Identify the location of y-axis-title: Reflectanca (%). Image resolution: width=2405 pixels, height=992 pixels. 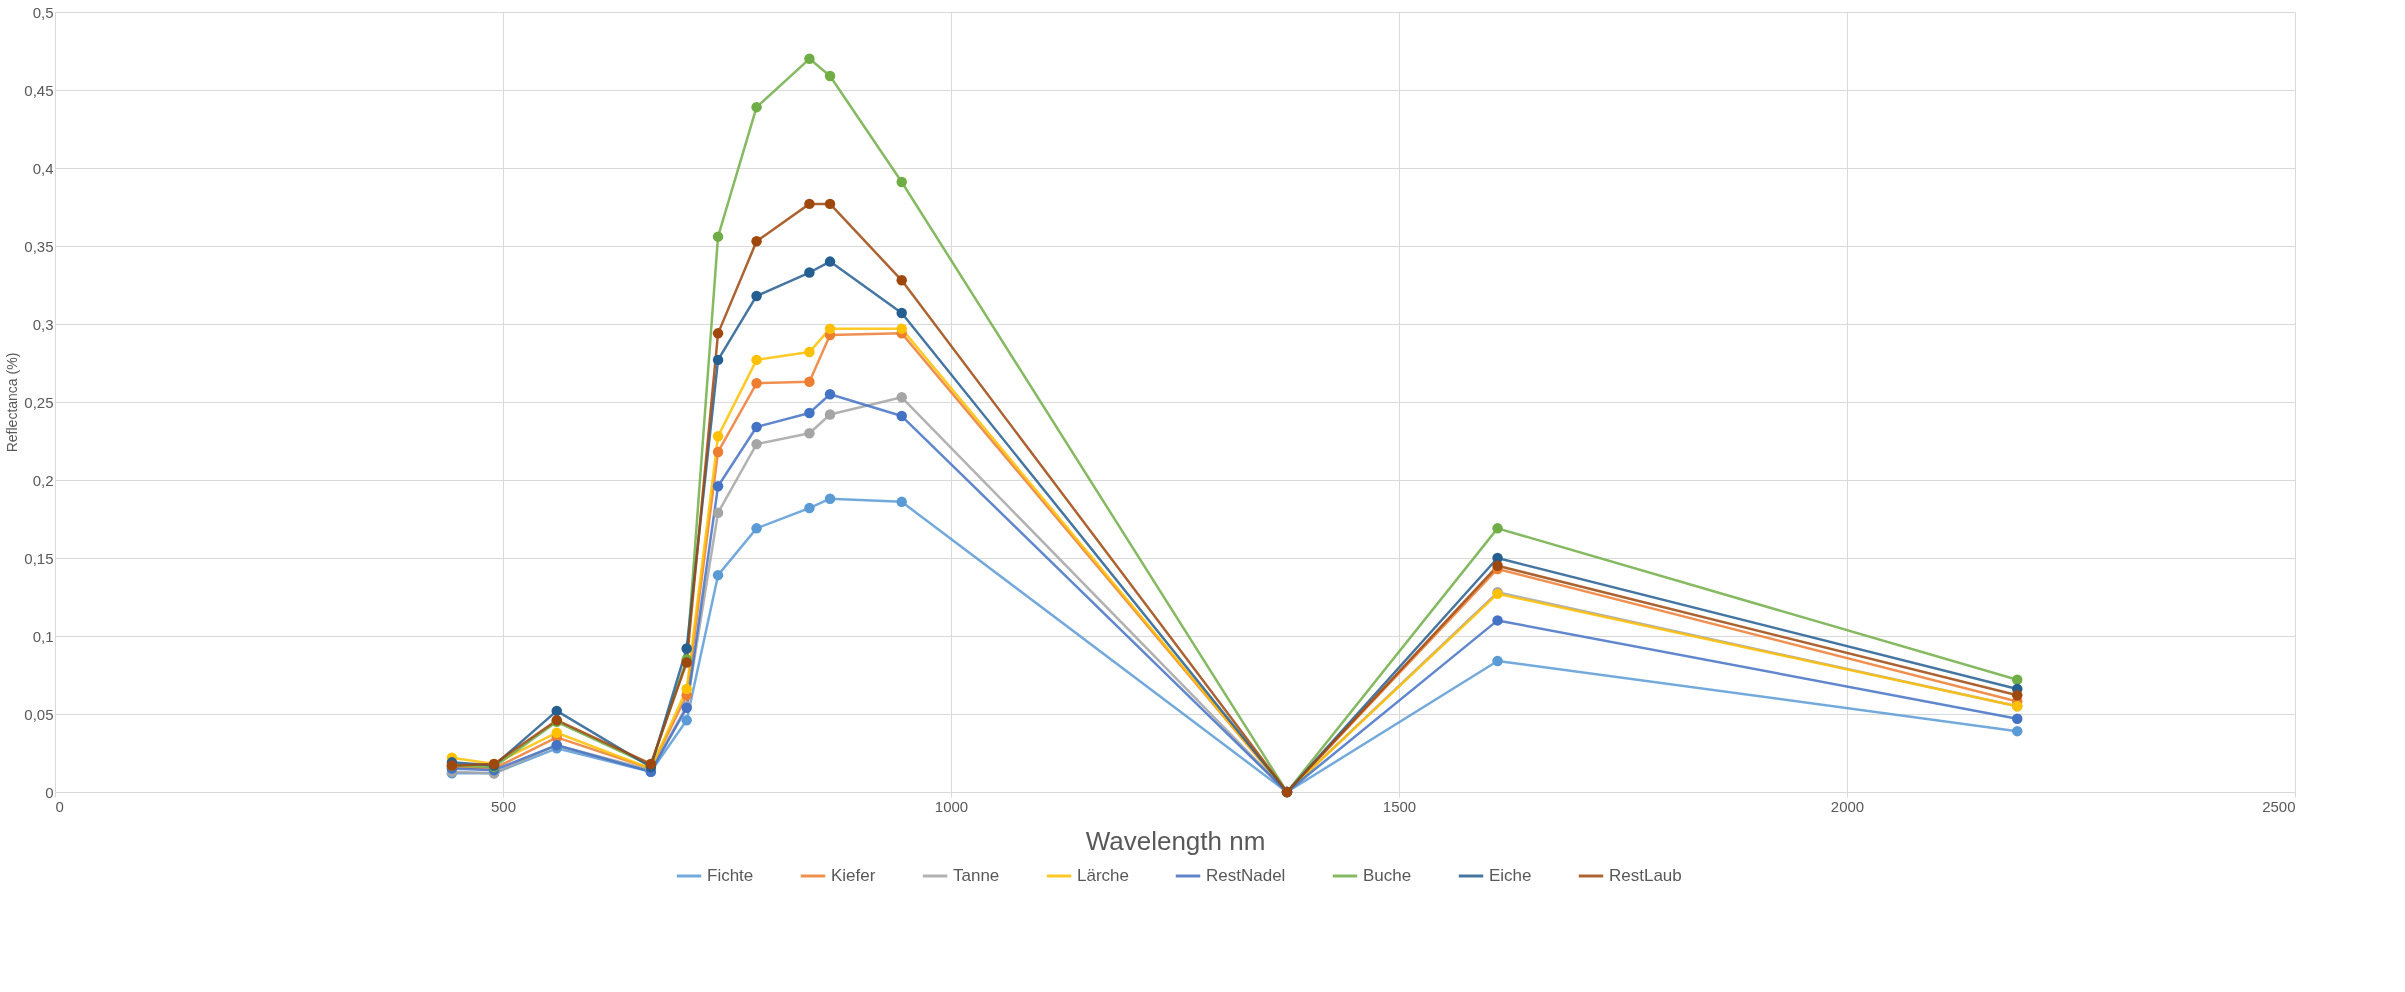
(12, 402).